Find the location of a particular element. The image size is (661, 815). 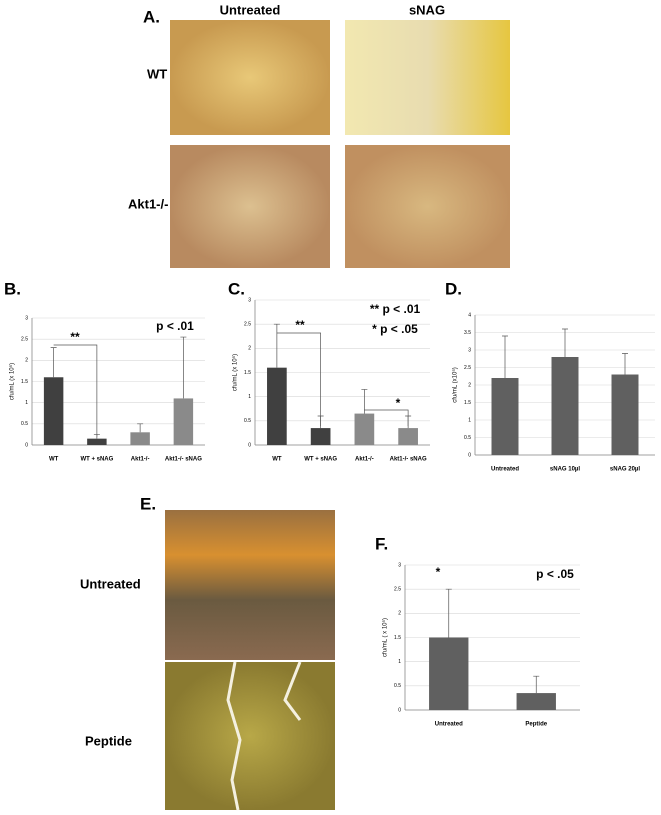

row-label: Untreated is located at coordinates (110, 583).